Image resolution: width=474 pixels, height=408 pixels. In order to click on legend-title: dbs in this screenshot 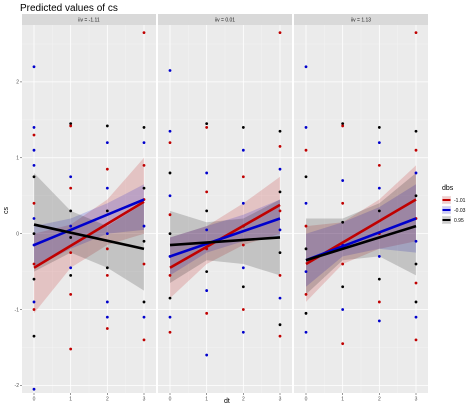, I will do `click(448, 188)`.